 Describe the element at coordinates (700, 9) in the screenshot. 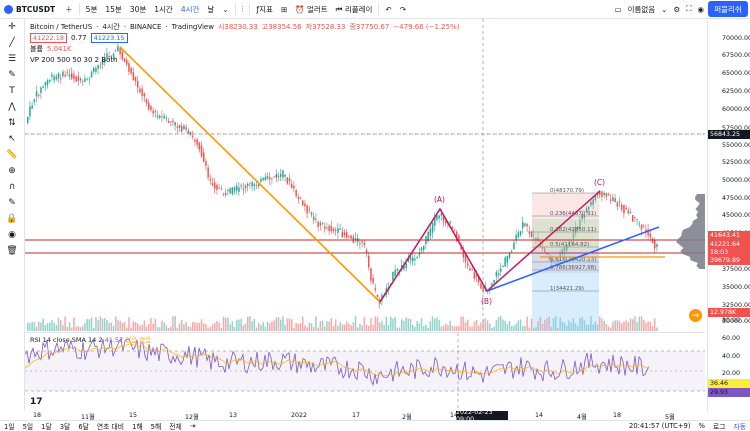

I see `camera-icon: ◉` at that location.